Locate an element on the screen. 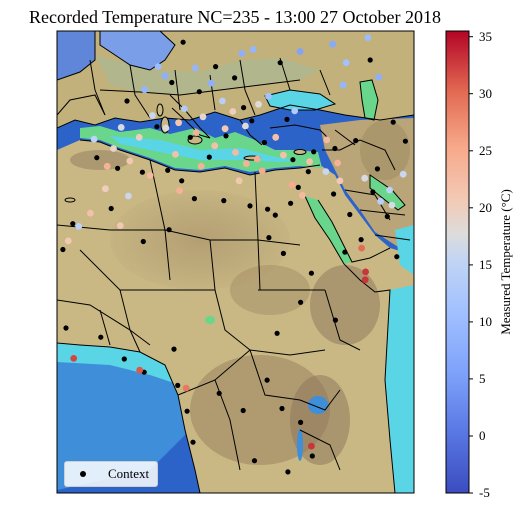 This screenshot has width=524, height=508. arabia-borders is located at coordinates (377, 215).